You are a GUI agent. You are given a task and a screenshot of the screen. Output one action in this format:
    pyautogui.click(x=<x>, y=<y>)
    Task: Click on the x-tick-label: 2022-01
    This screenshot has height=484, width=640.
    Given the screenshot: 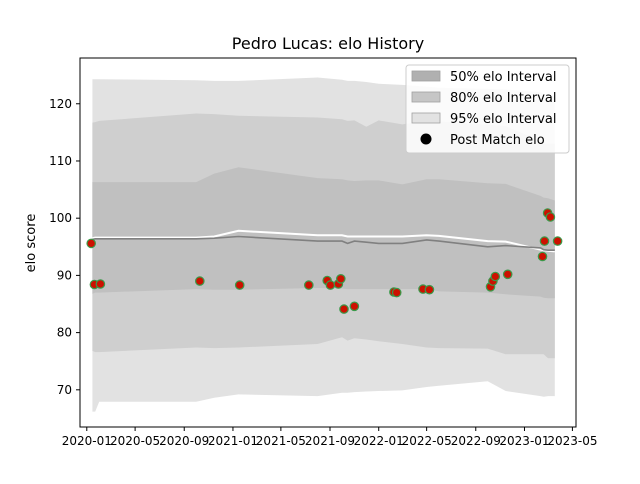 What is the action you would take?
    pyautogui.click(x=379, y=441)
    